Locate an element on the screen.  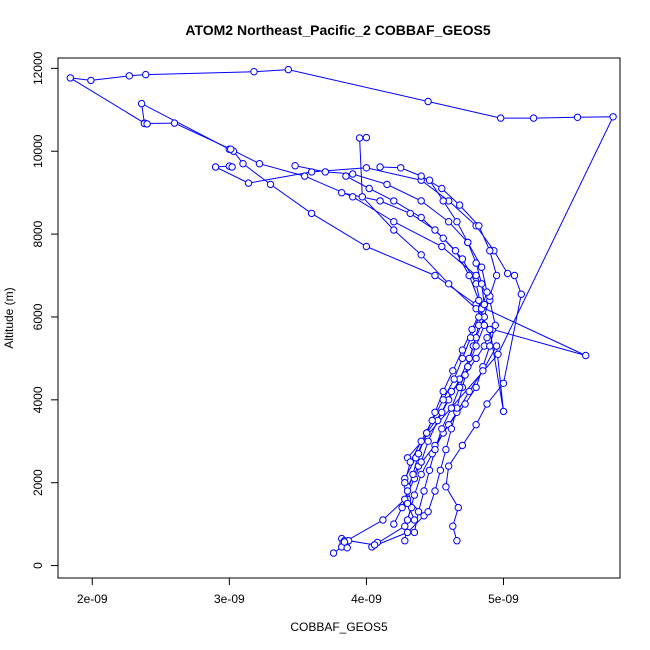
y-tick-label: 2000 is located at coordinates (38, 482).